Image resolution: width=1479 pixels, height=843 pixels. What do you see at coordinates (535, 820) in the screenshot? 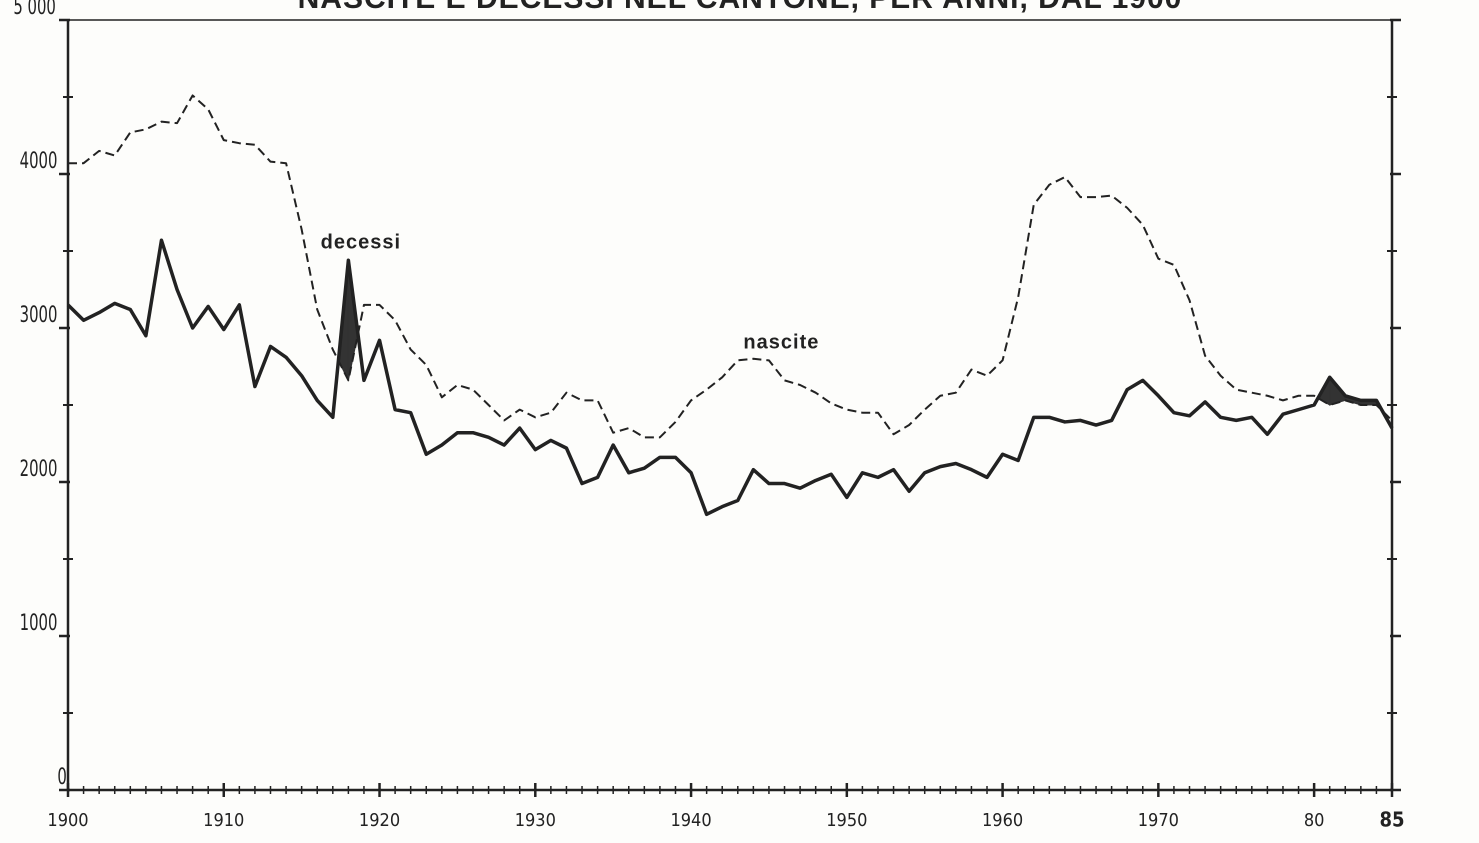
I see `x-tick-label: 1930` at bounding box center [535, 820].